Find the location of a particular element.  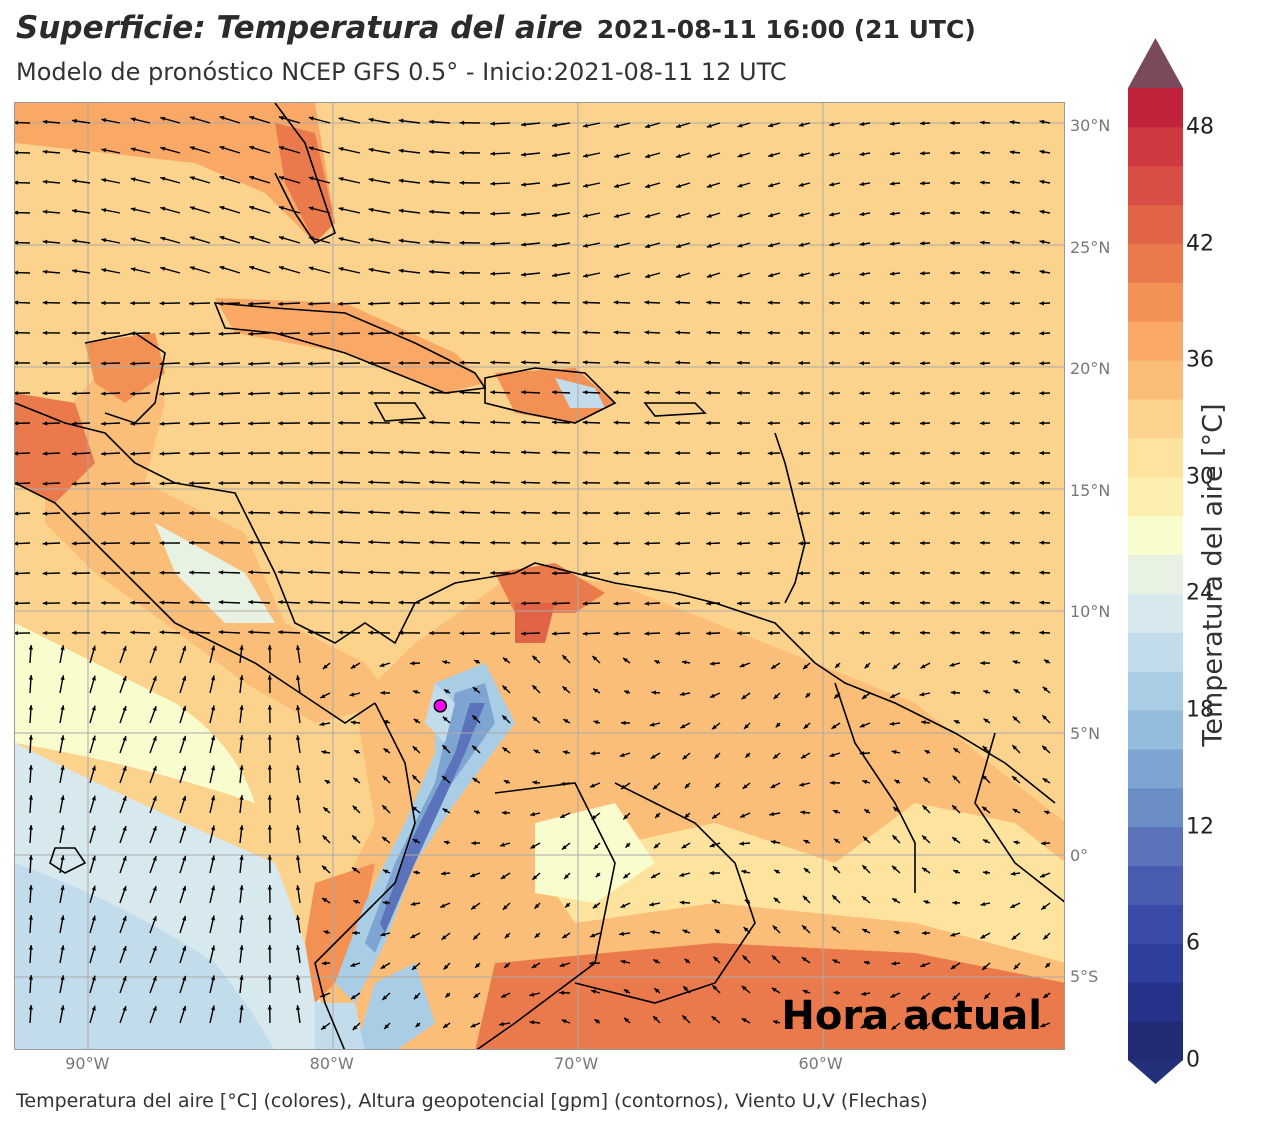

latitude-label: 20°N is located at coordinates (1090, 369).